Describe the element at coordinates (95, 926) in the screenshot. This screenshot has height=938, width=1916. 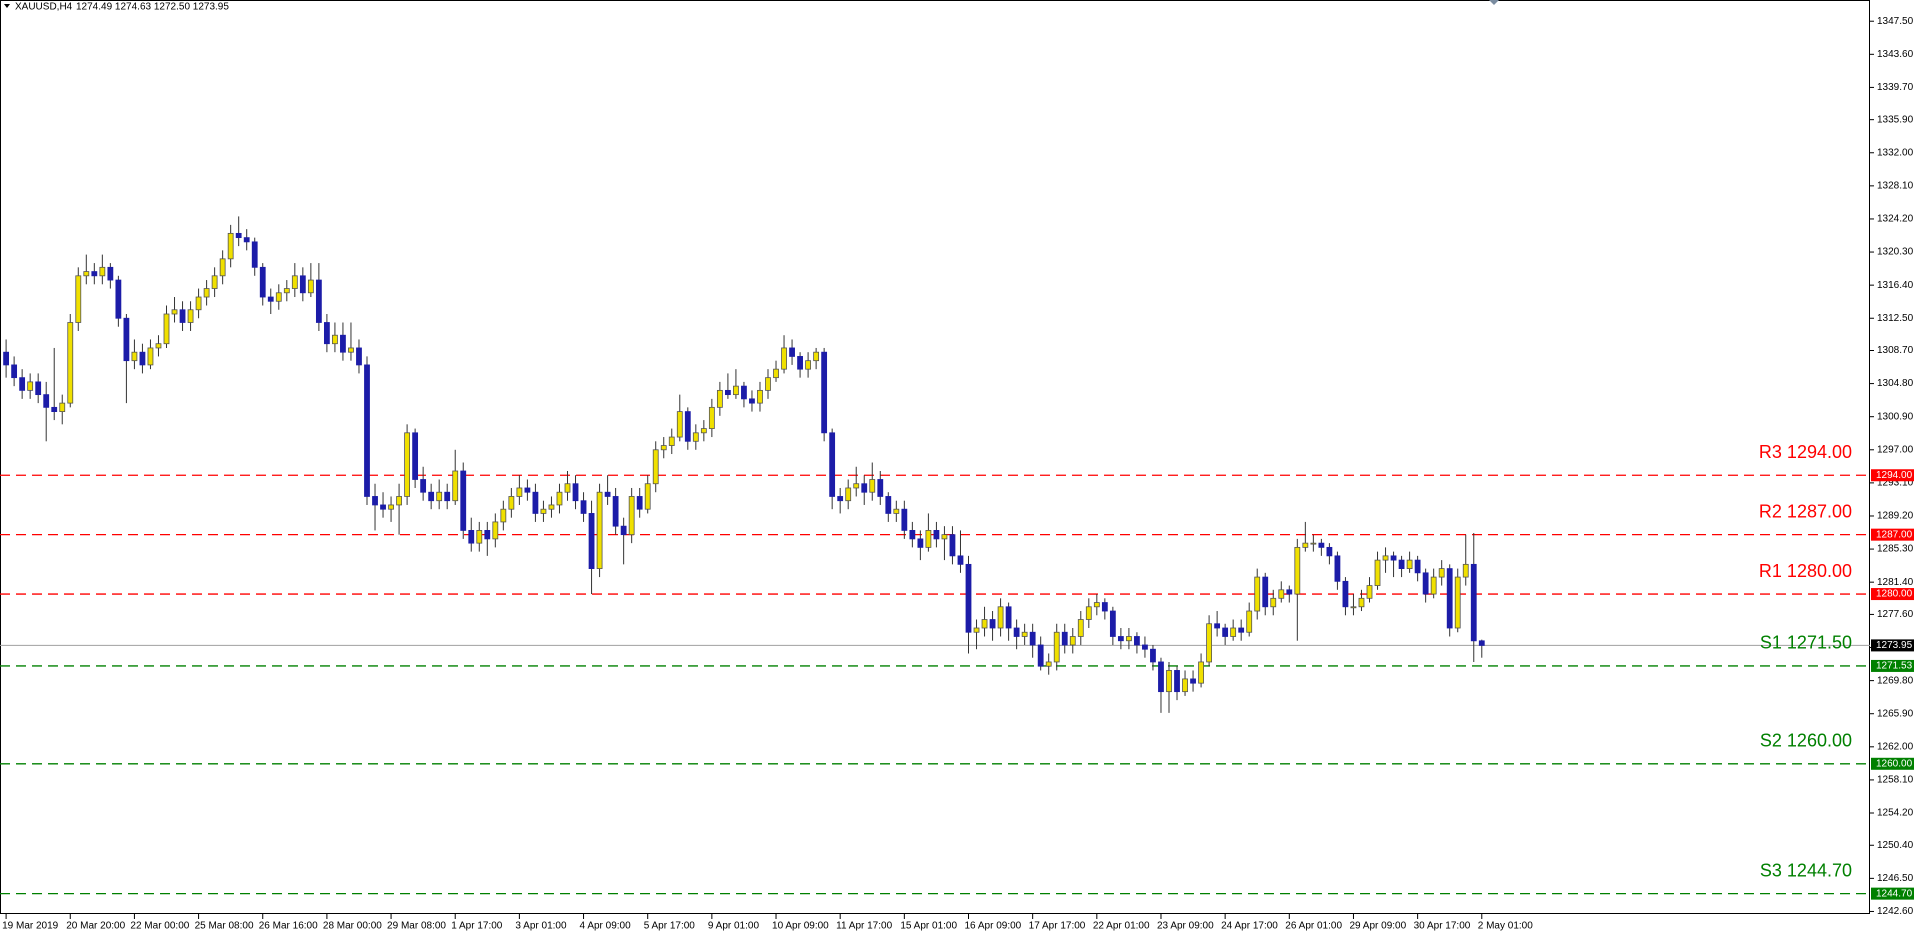
I see `x-tick-label: 20 Mar 20:00` at that location.